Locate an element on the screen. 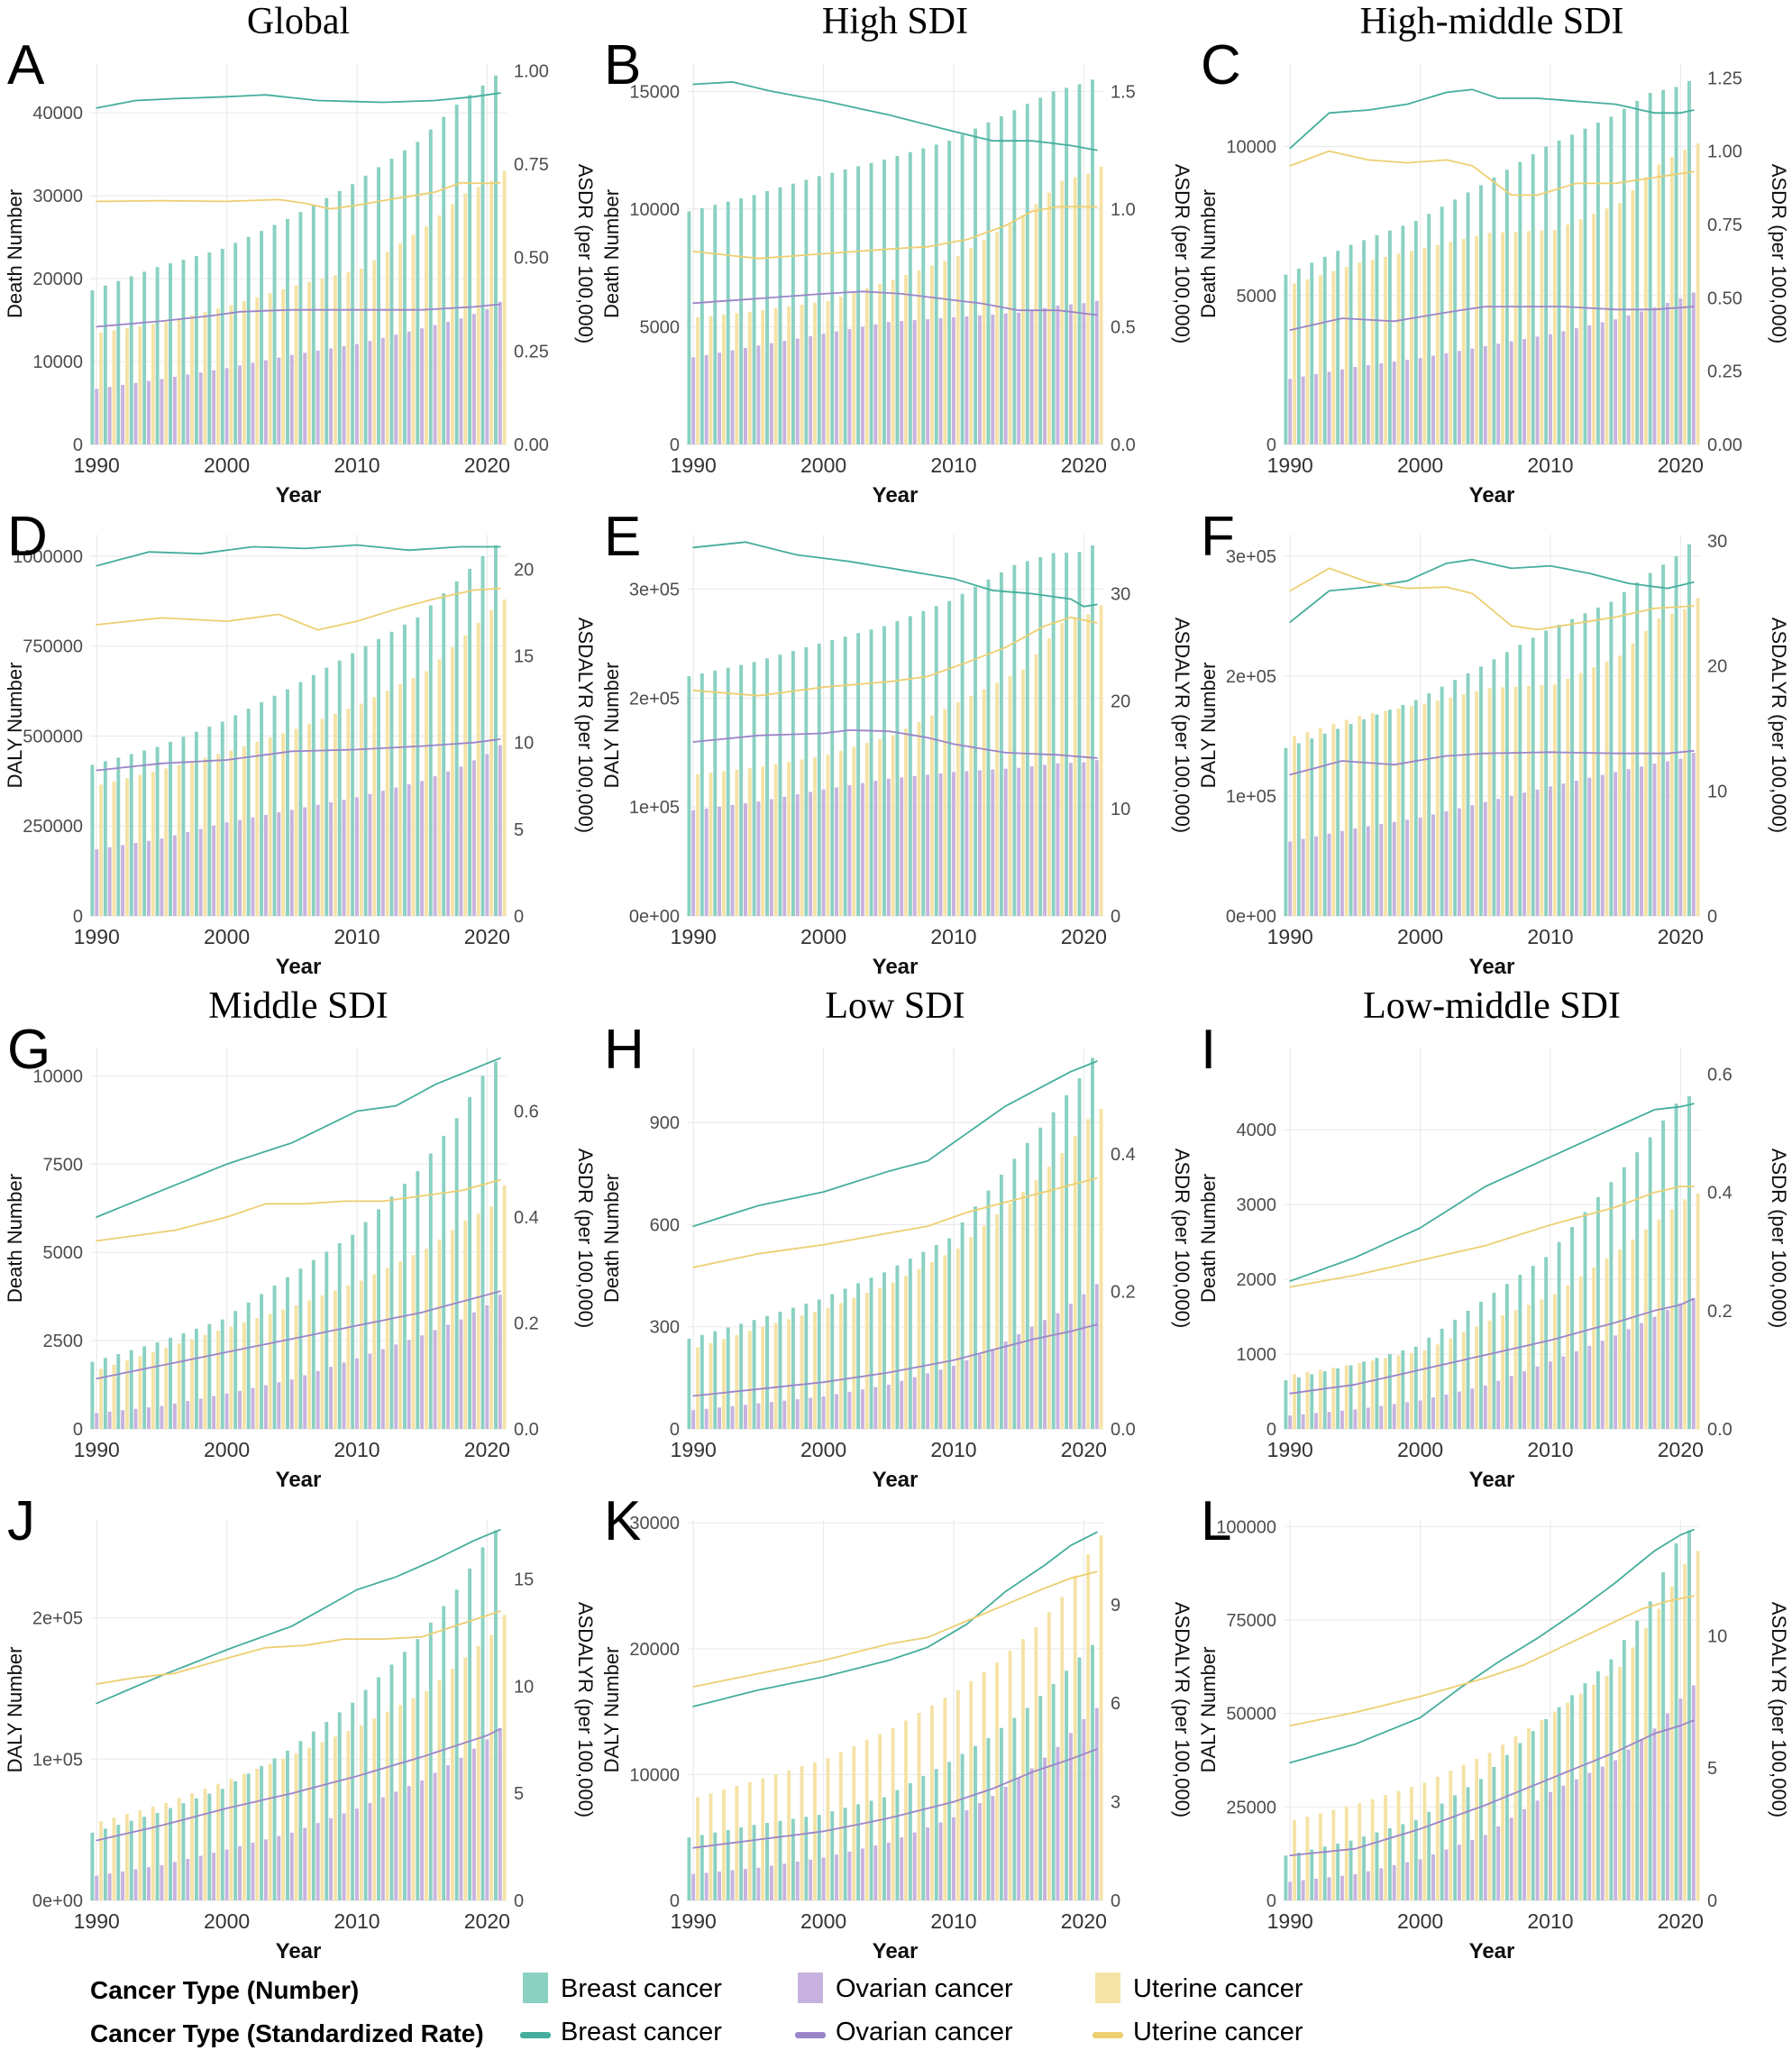 The width and height of the screenshot is (1792, 2069). legend-ovarian-number-label: Ovarian cancer is located at coordinates (924, 1988).